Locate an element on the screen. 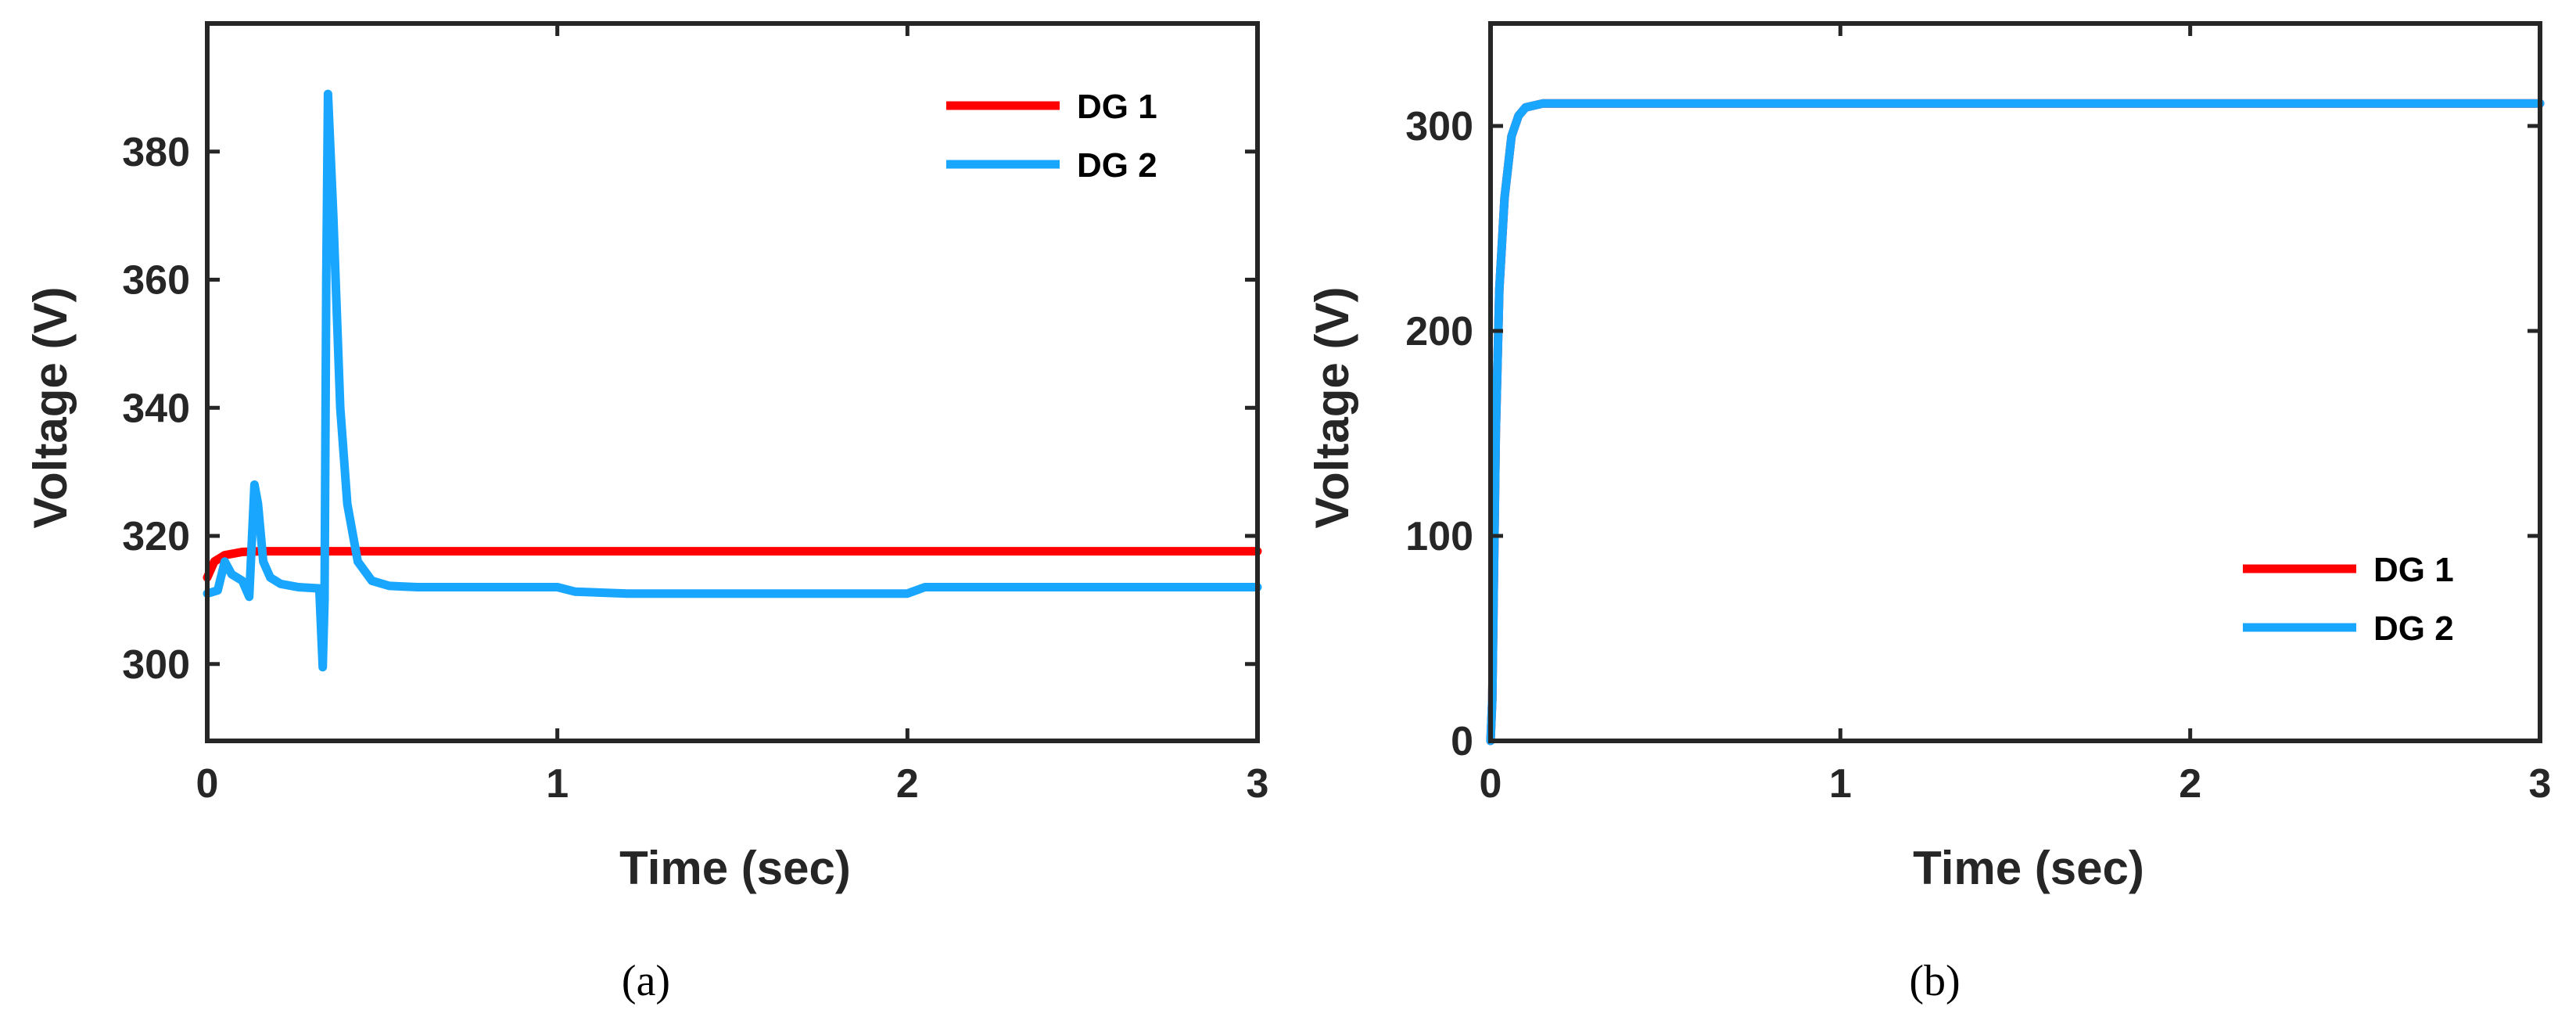 The image size is (2576, 1028). y-tick-label-a: 300 is located at coordinates (156, 665).